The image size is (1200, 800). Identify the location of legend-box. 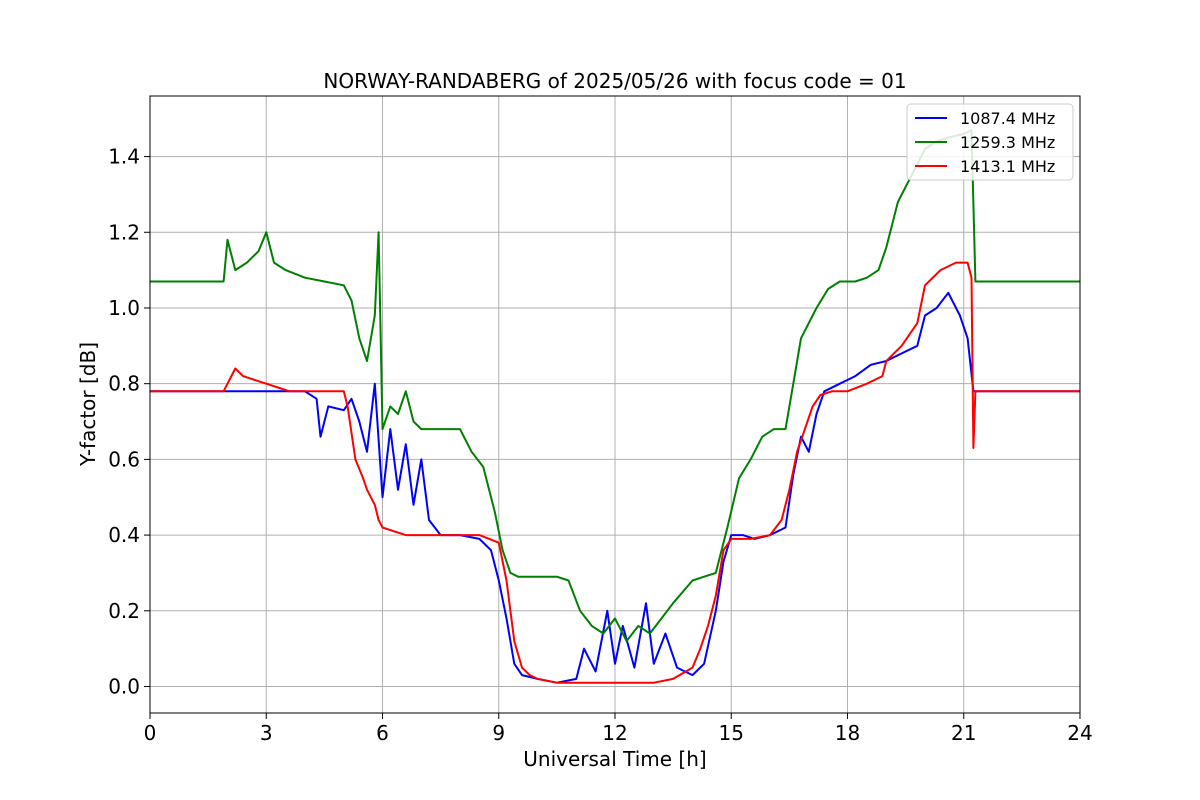
(990, 142).